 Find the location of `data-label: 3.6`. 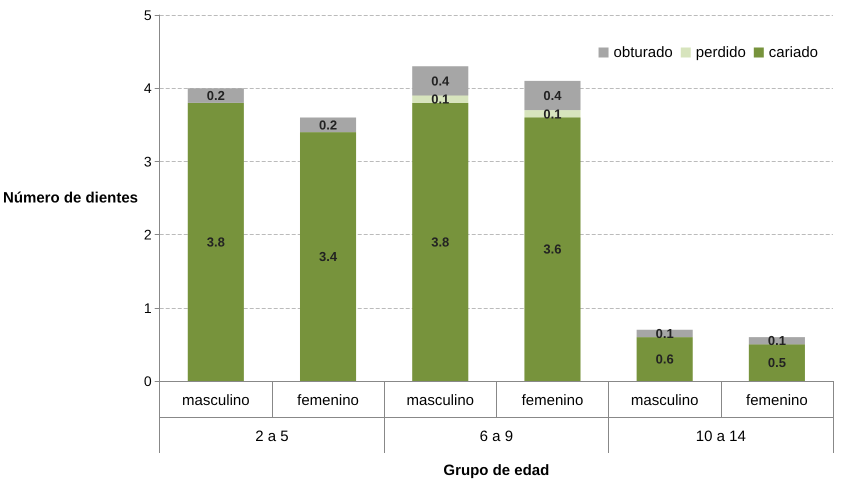

data-label: 3.6 is located at coordinates (552, 249).